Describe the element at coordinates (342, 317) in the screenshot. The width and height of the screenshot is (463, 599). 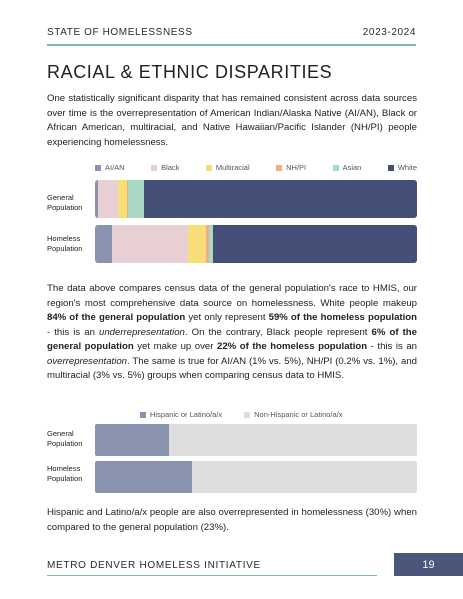
I see `analysis-emphasis: 59% of the homeless population` at that location.